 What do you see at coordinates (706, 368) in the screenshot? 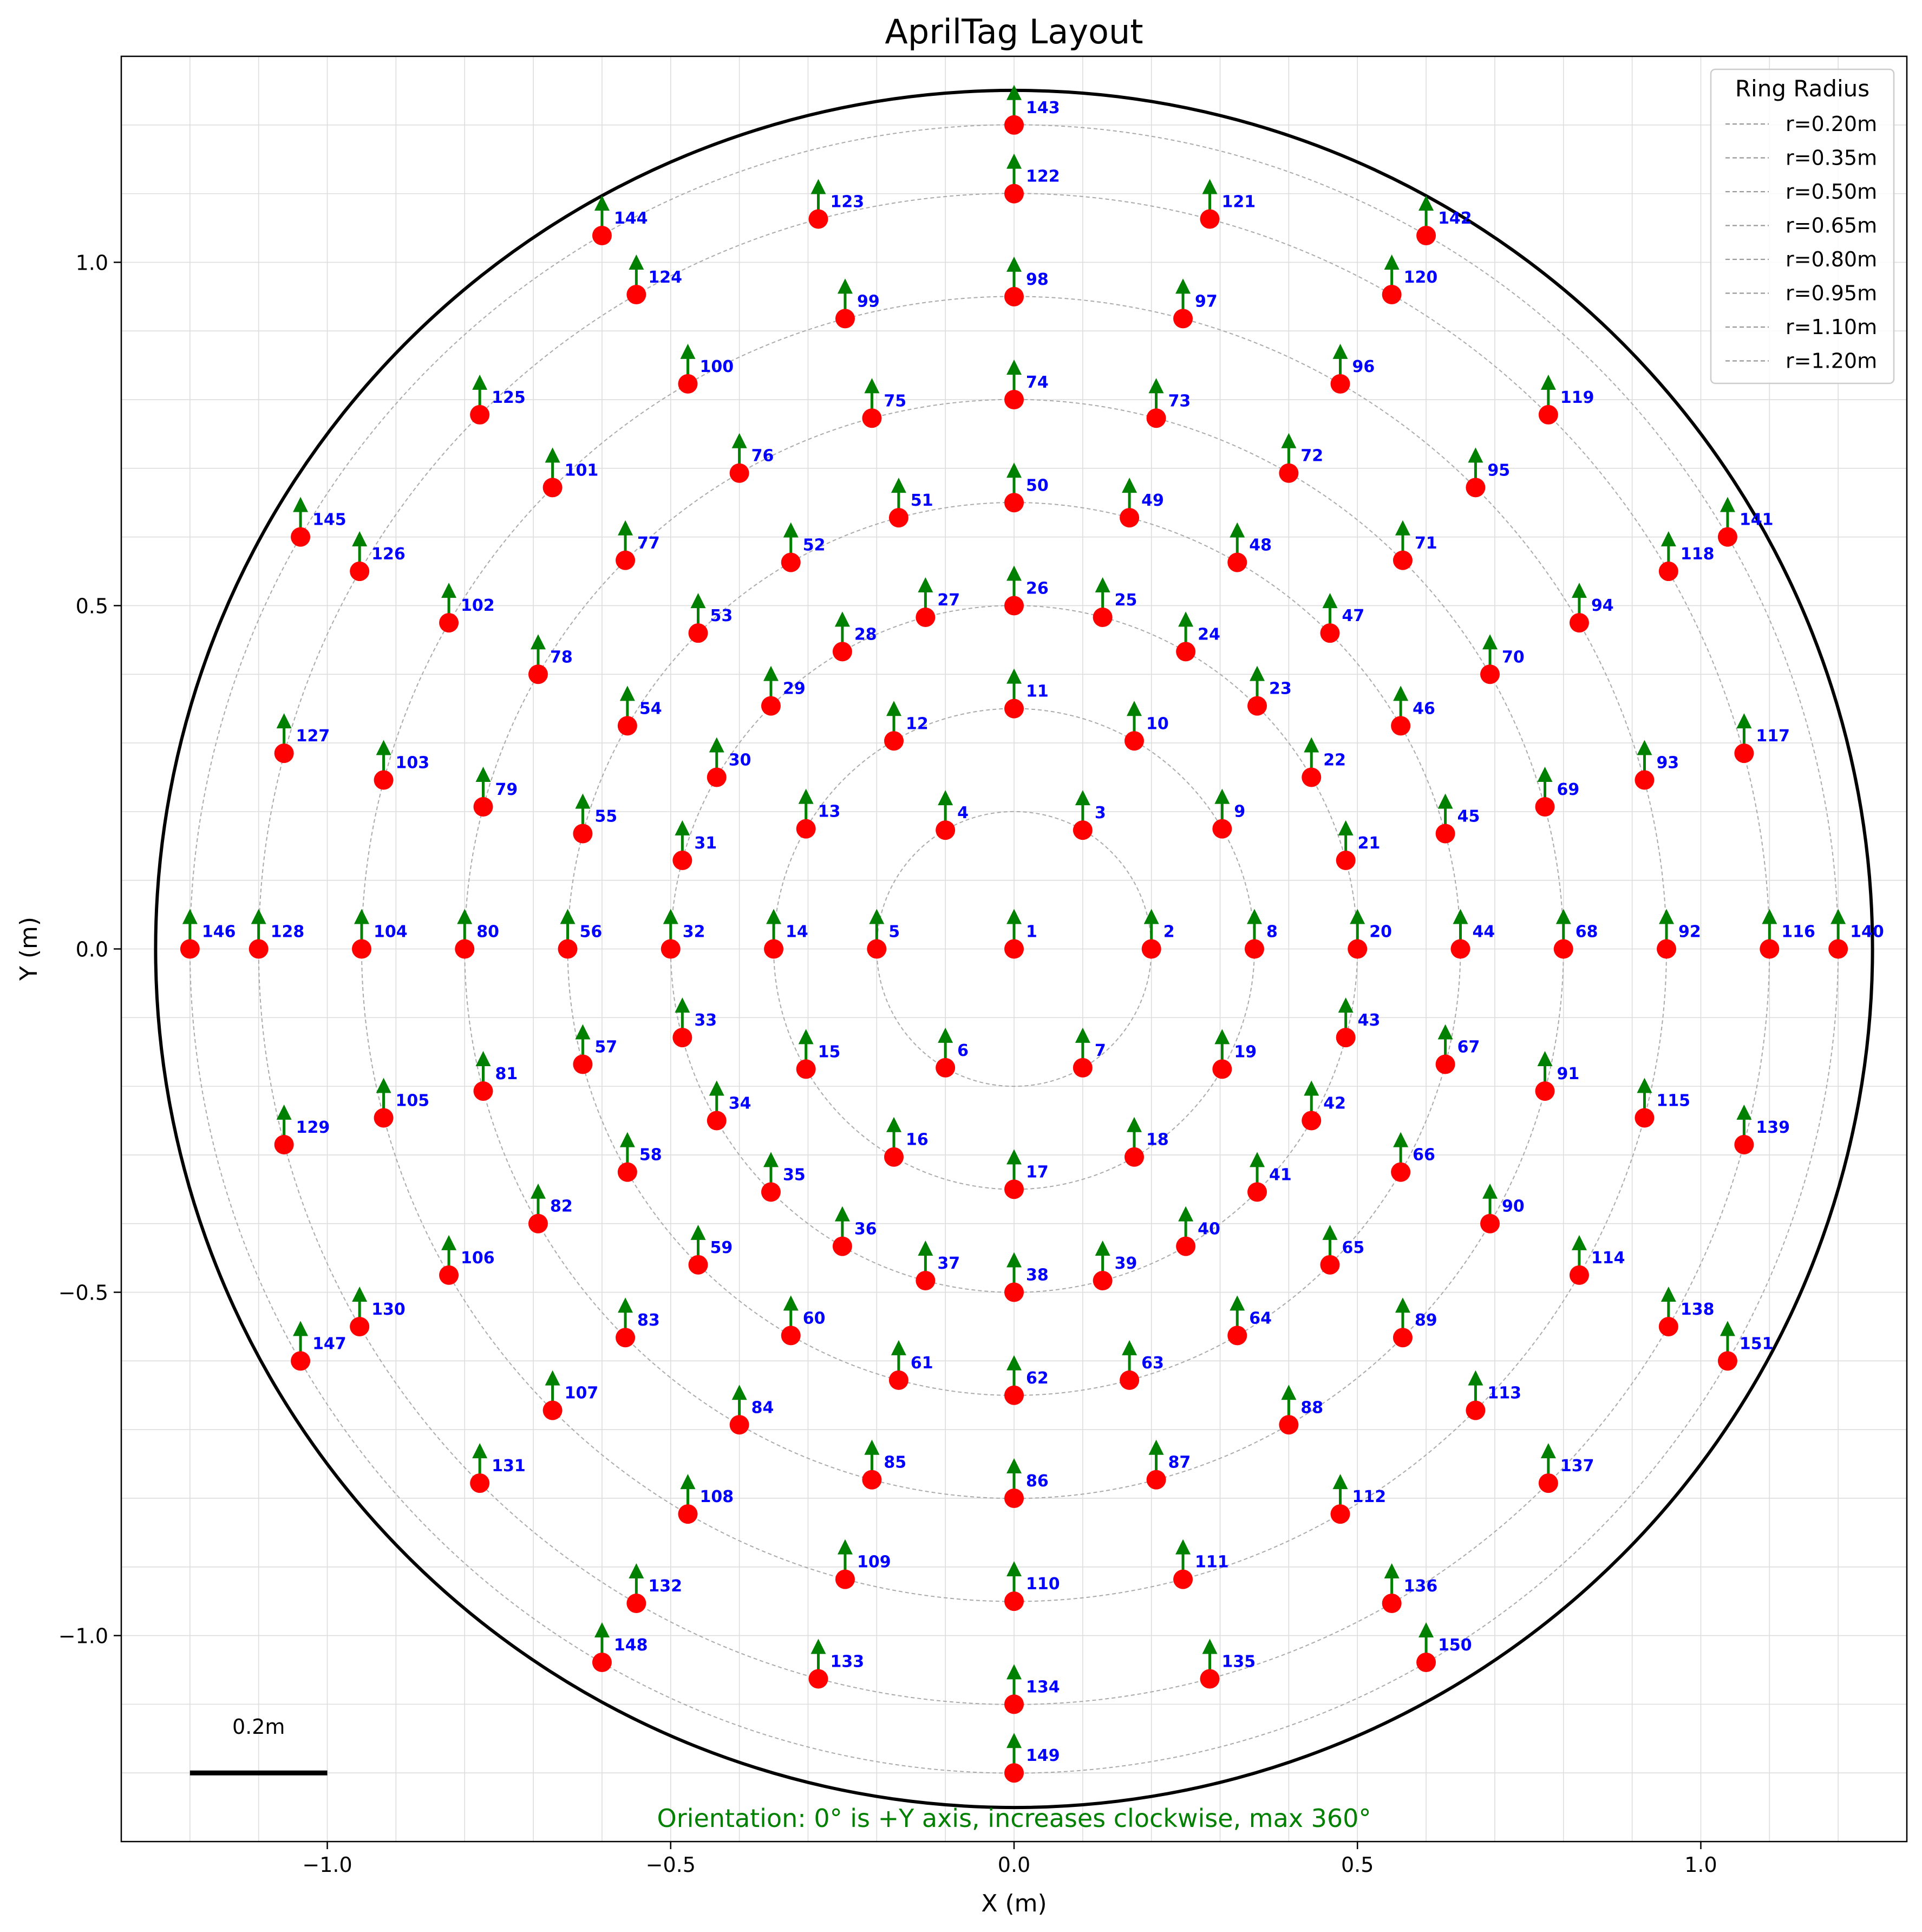
I see `apriltag-100: 100` at bounding box center [706, 368].